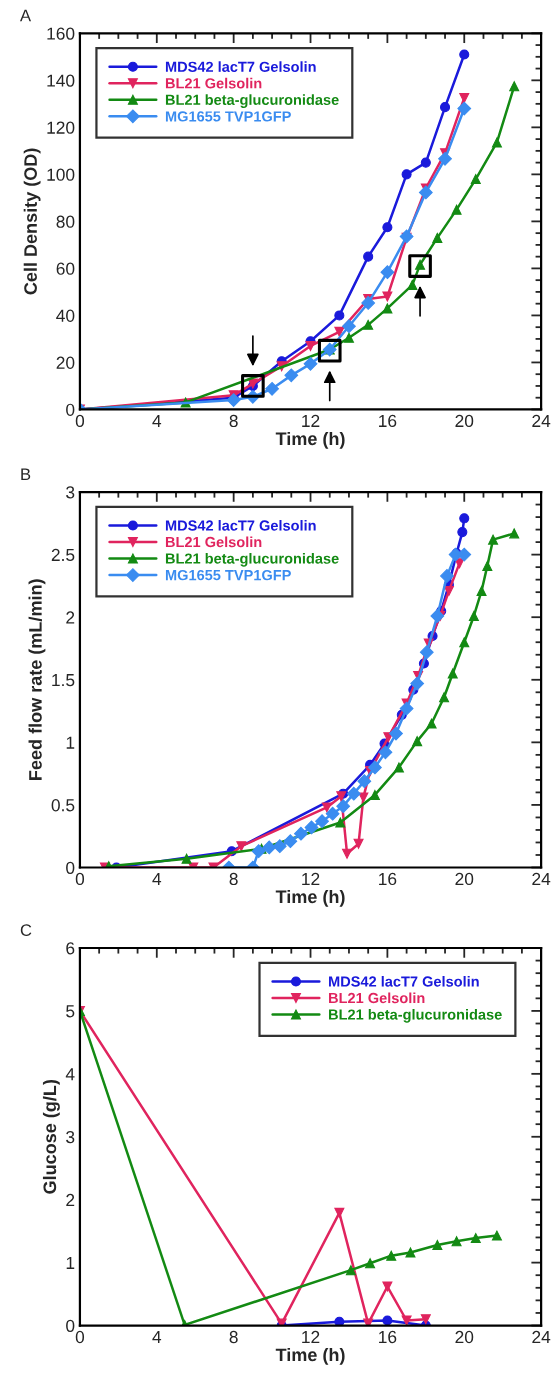 Image resolution: width=555 pixels, height=1388 pixels. I want to click on y-tick-label: 2.5, so click(63, 555).